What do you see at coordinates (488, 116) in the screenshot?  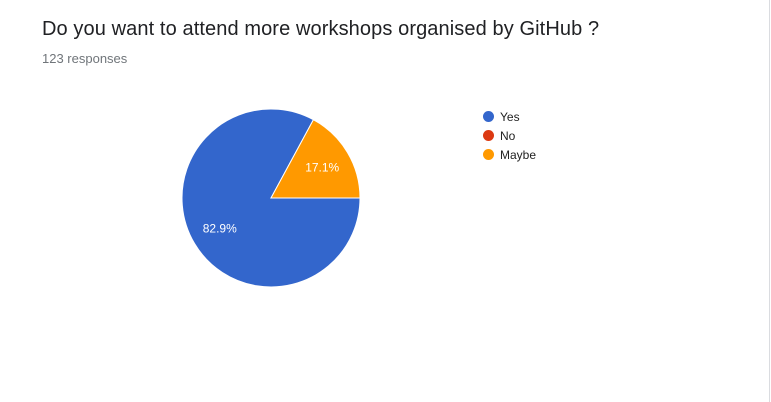 I see `legend-swatch-yes` at bounding box center [488, 116].